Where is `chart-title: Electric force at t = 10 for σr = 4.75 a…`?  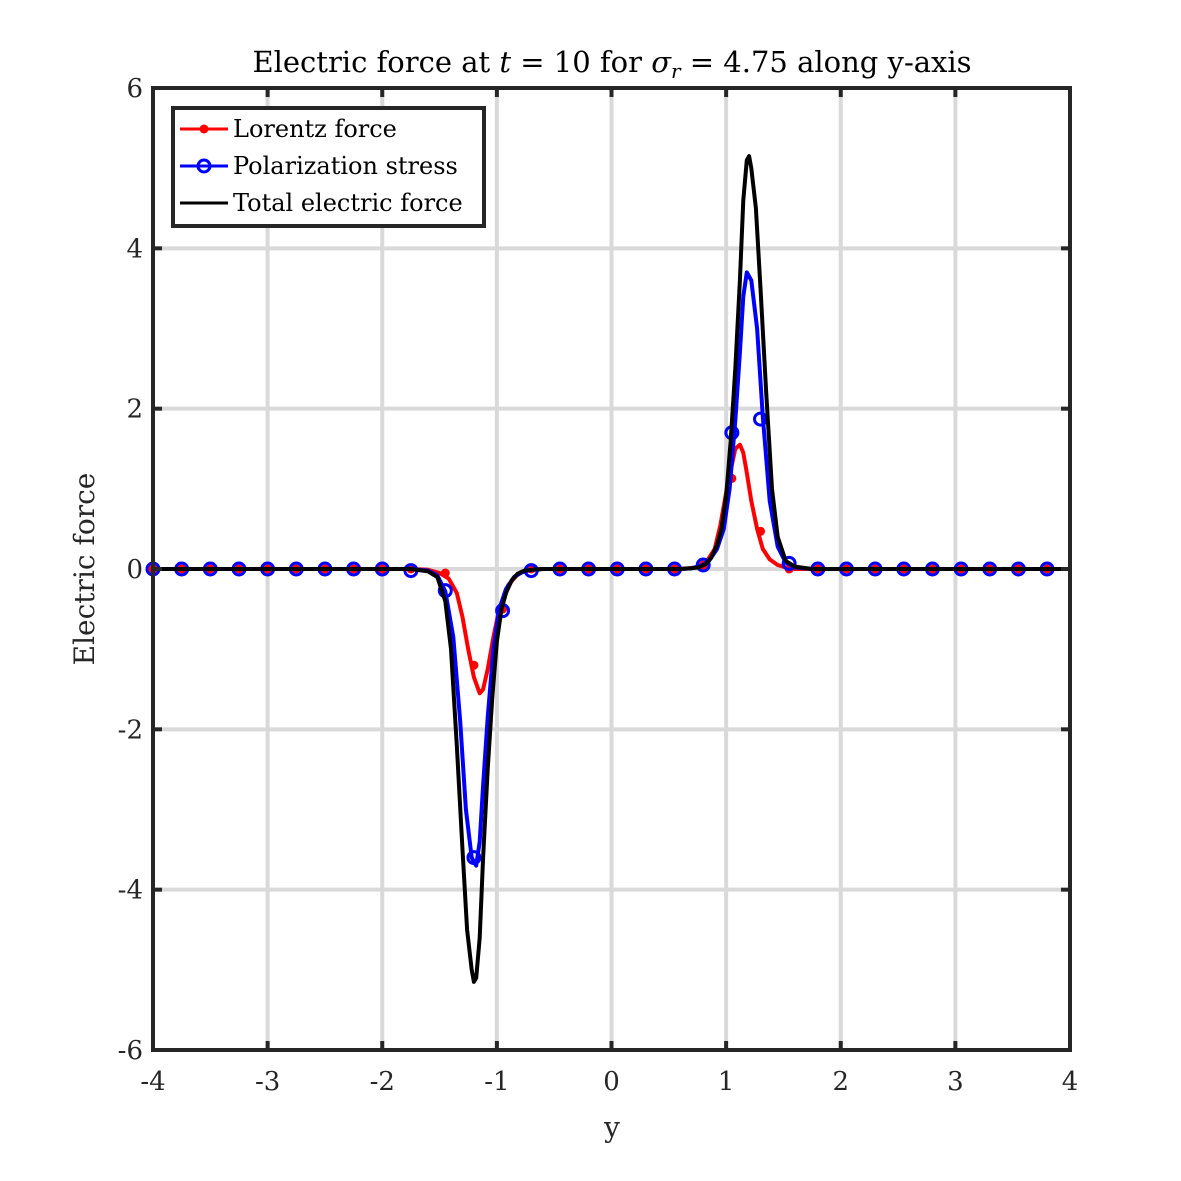 chart-title: Electric force at t = 10 for σr = 4.75 a… is located at coordinates (611, 64).